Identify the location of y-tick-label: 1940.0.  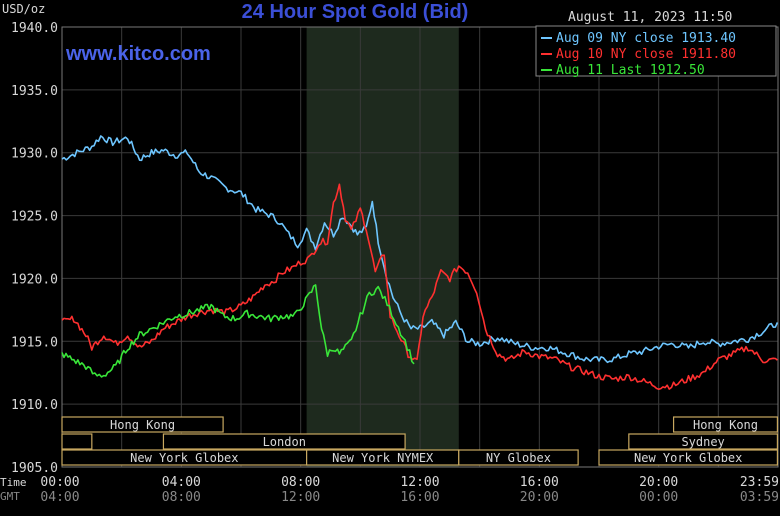
(34, 28).